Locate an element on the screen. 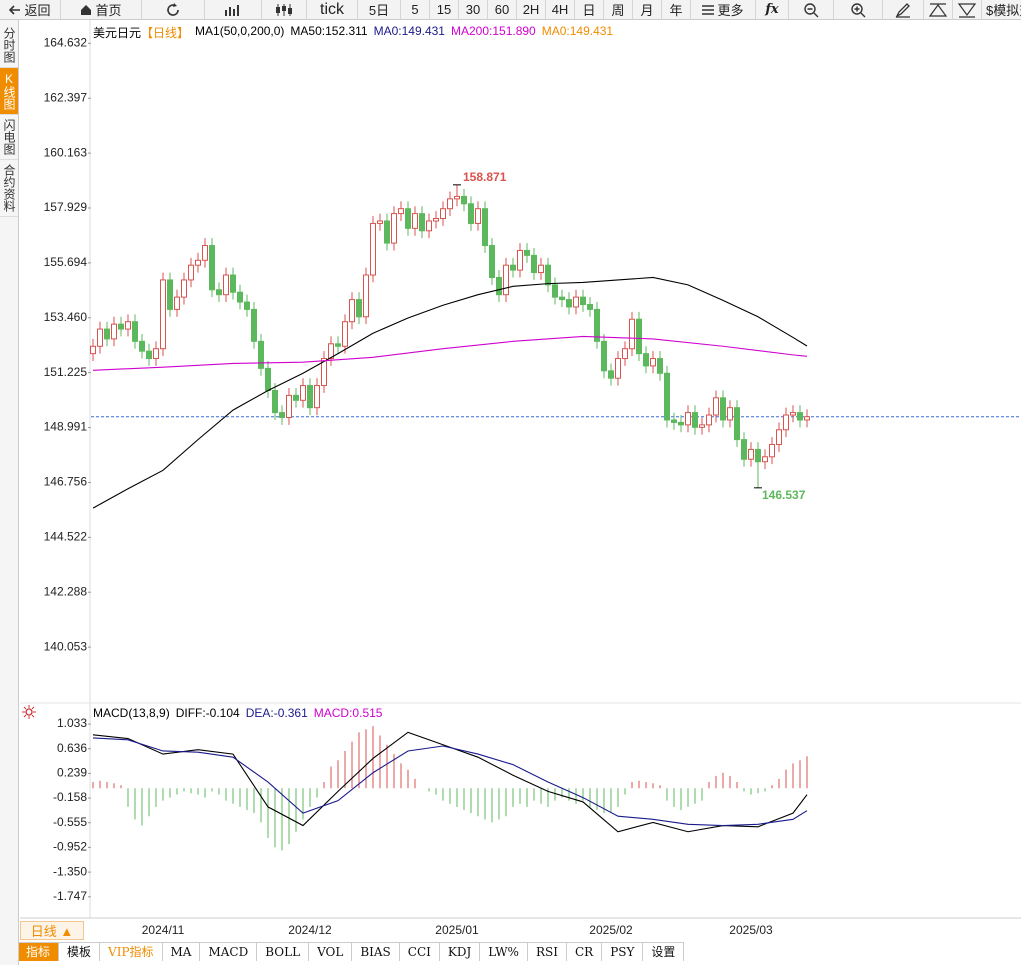 This screenshot has height=965, width=1021. chart-title: 美元日元 is located at coordinates (117, 33).